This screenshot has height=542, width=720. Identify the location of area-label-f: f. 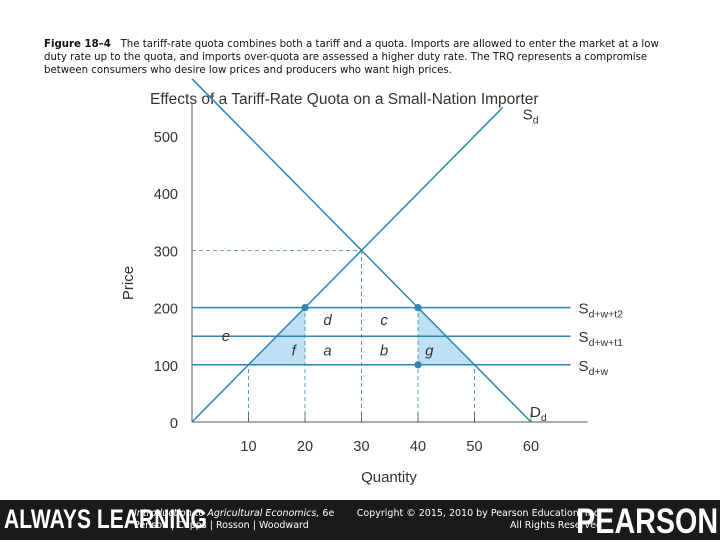
(295, 351).